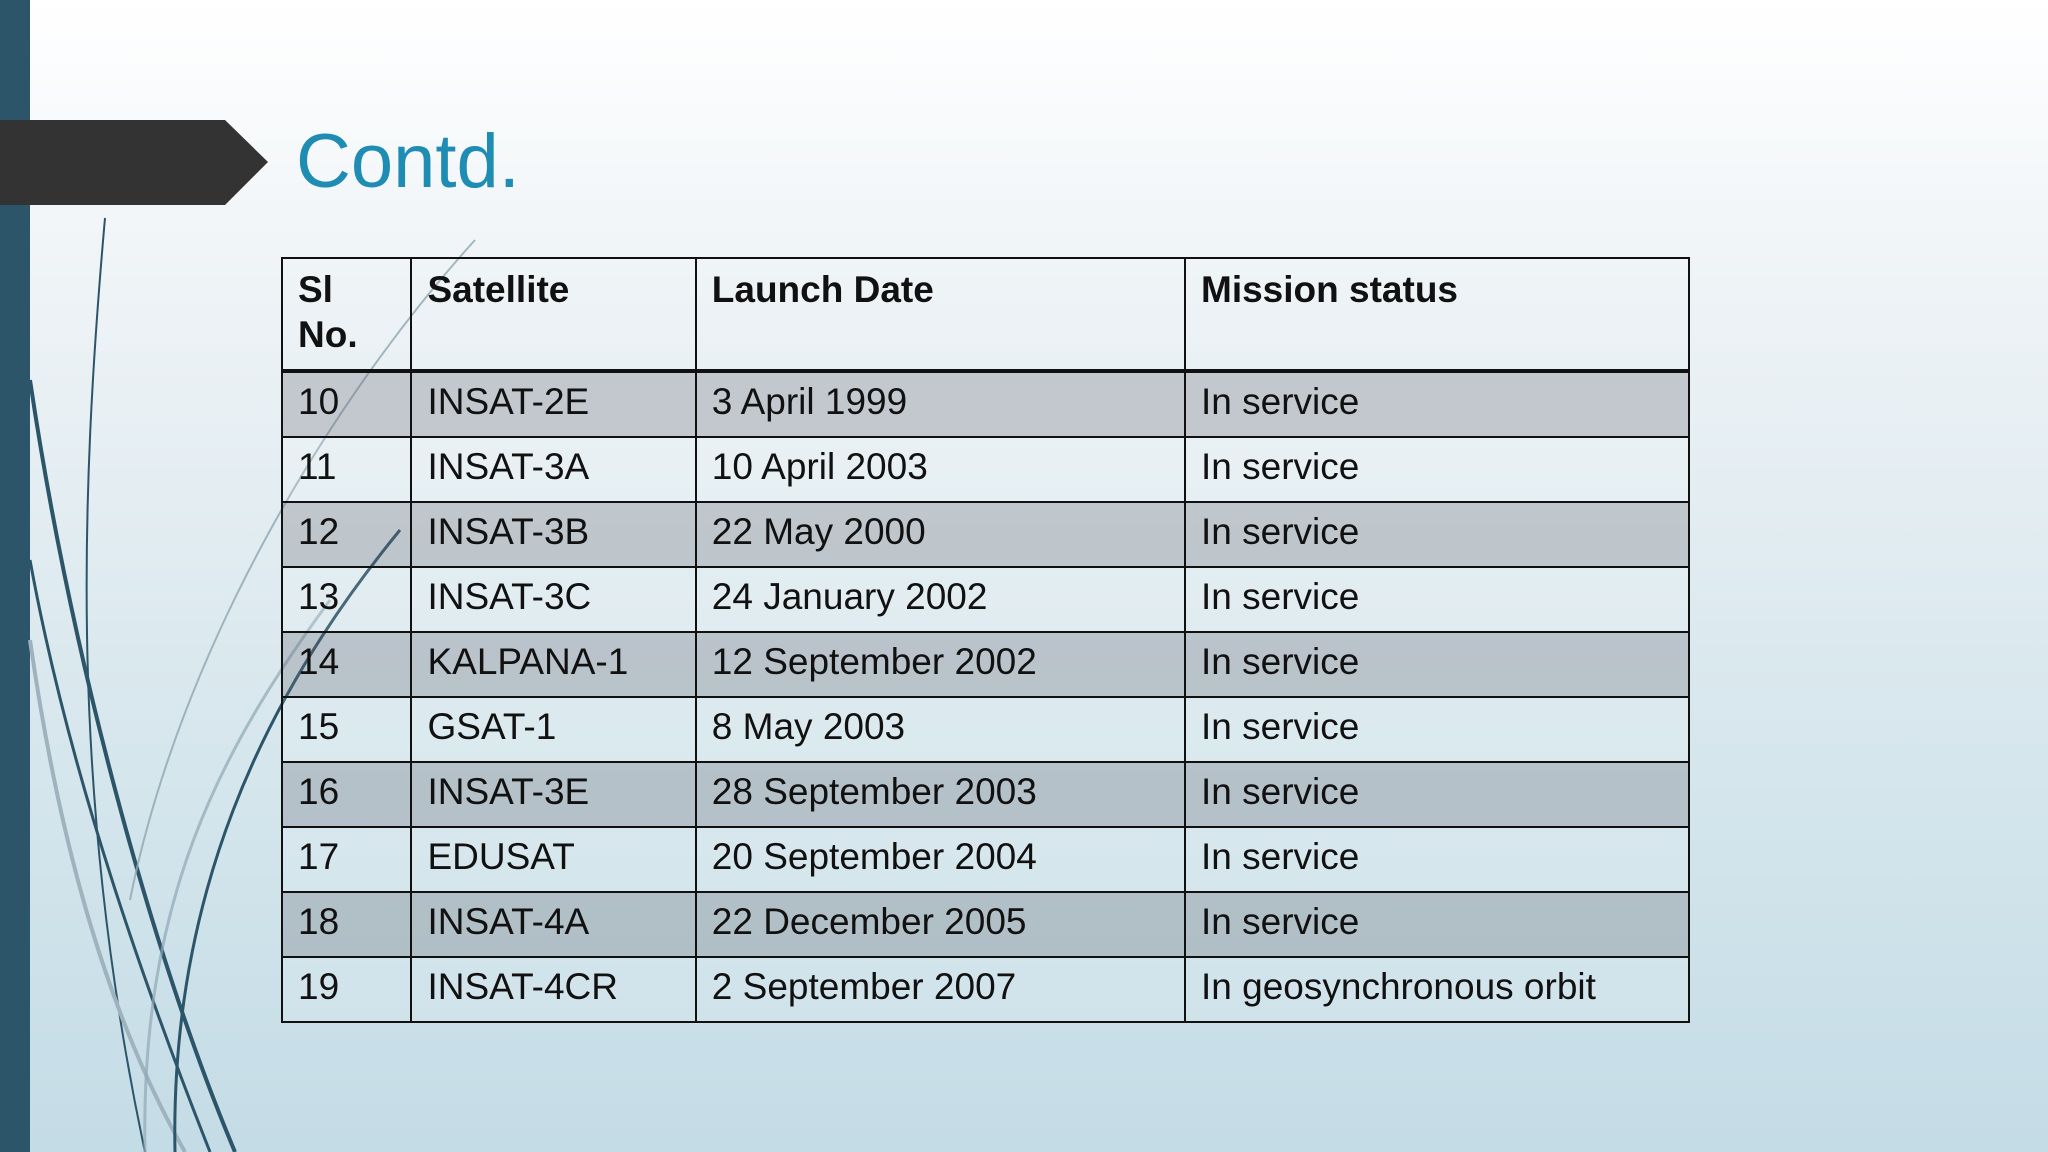 The width and height of the screenshot is (2048, 1152). What do you see at coordinates (346, 924) in the screenshot?
I see `cell-sl-no: 18` at bounding box center [346, 924].